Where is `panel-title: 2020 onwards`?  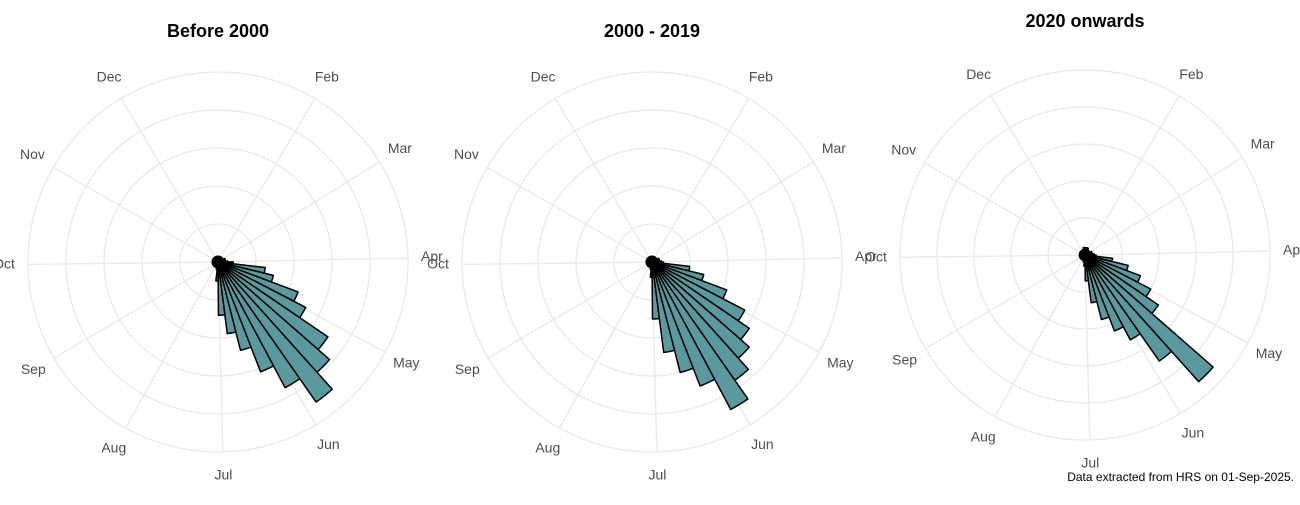 panel-title: 2020 onwards is located at coordinates (1084, 21).